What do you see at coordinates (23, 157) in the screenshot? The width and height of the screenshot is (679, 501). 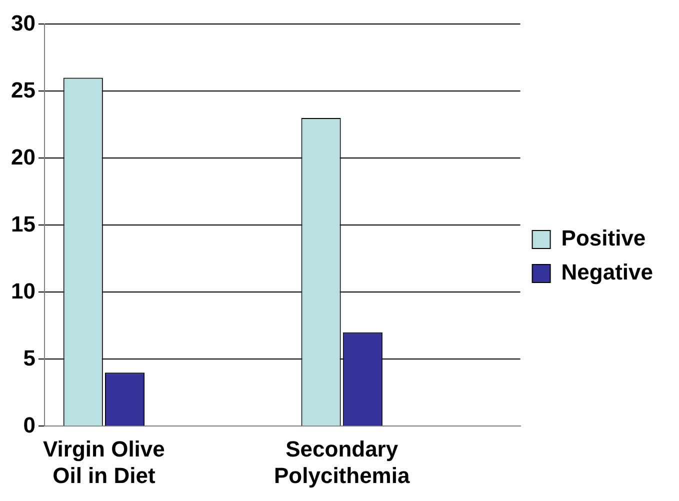 I see `y-tick-label: 20` at bounding box center [23, 157].